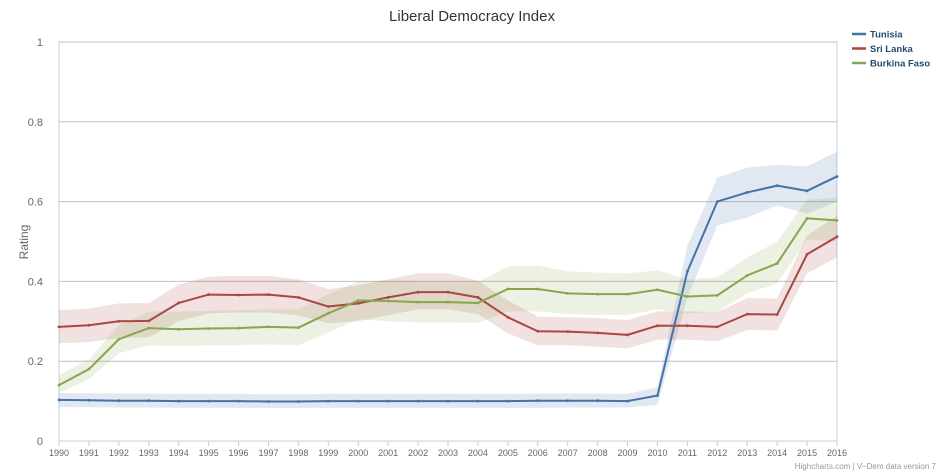  What do you see at coordinates (40, 442) in the screenshot?
I see `y-tick-label: 0` at bounding box center [40, 442].